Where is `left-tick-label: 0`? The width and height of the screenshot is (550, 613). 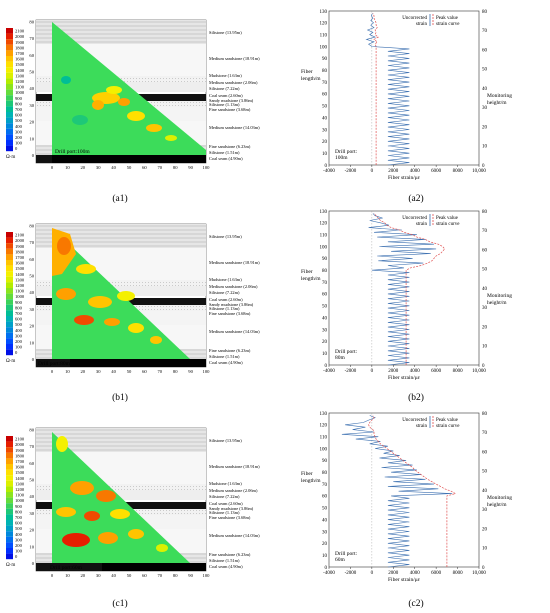 left-tick-label: 0 is located at coordinates (326, 366).